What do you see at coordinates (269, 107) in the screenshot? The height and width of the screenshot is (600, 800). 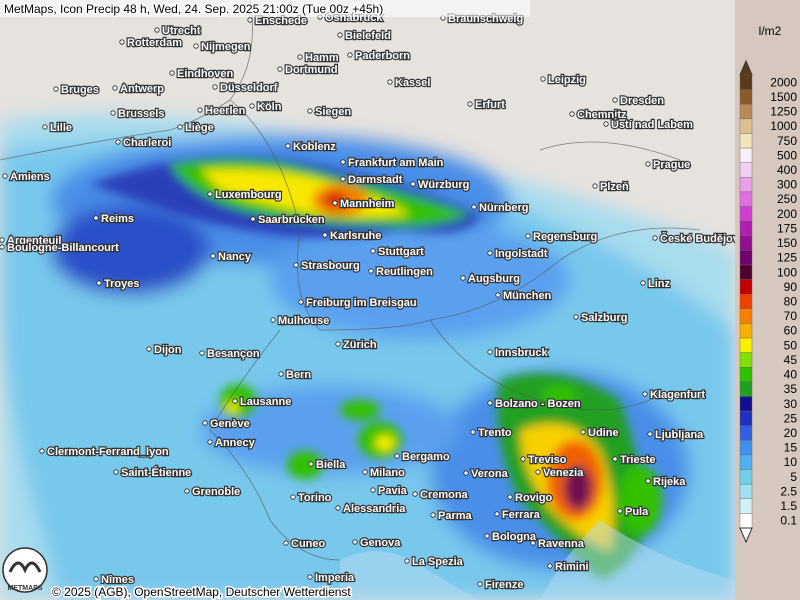 I see `city-label: Köln` at bounding box center [269, 107].